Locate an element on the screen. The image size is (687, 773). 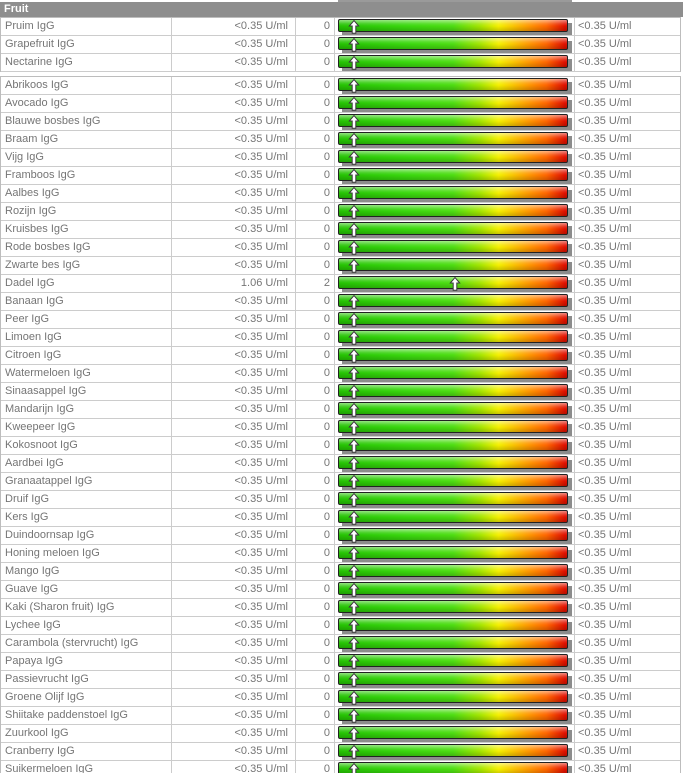
food-name: Honing meloen IgG is located at coordinates (86, 553).